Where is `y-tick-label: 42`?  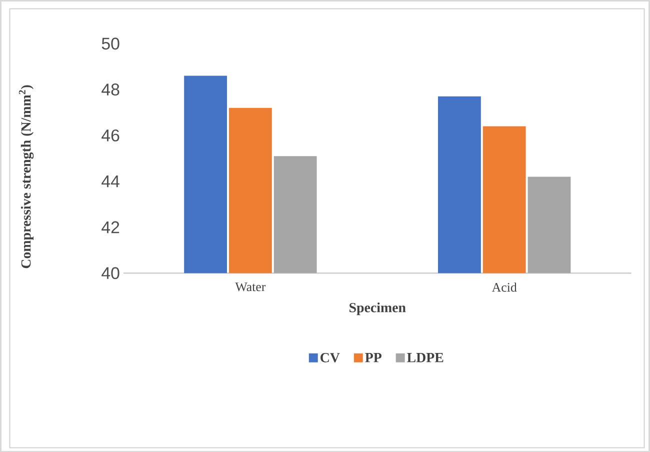 y-tick-label: 42 is located at coordinates (111, 227).